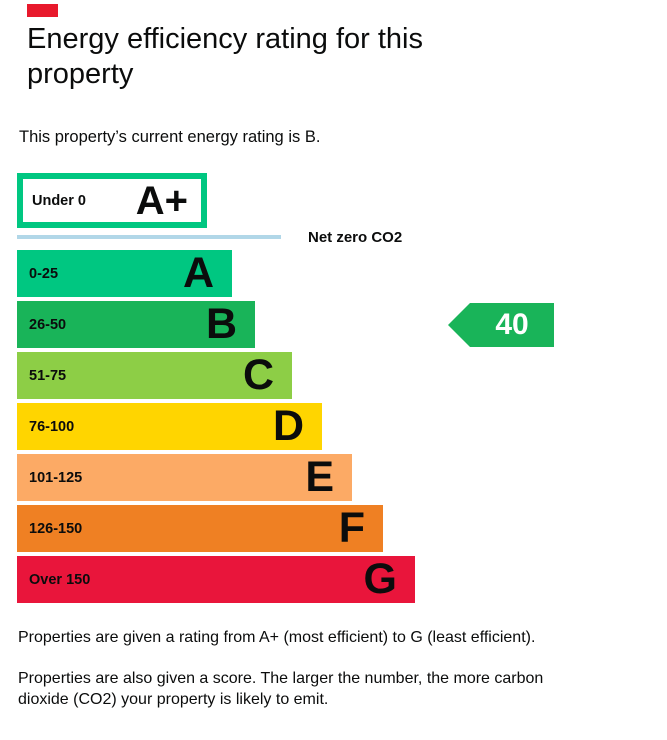 The width and height of the screenshot is (667, 740). What do you see at coordinates (169, 426) in the screenshot?
I see `band-d: 76-100 D` at bounding box center [169, 426].